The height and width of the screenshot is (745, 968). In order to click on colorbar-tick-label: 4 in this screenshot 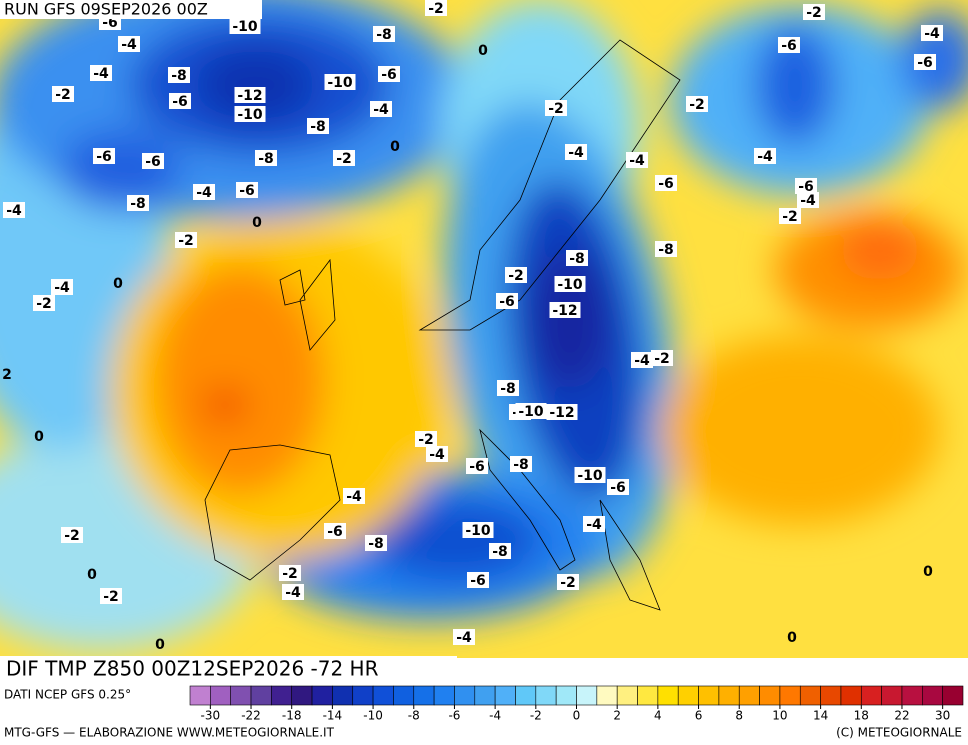, I will do `click(658, 716)`.